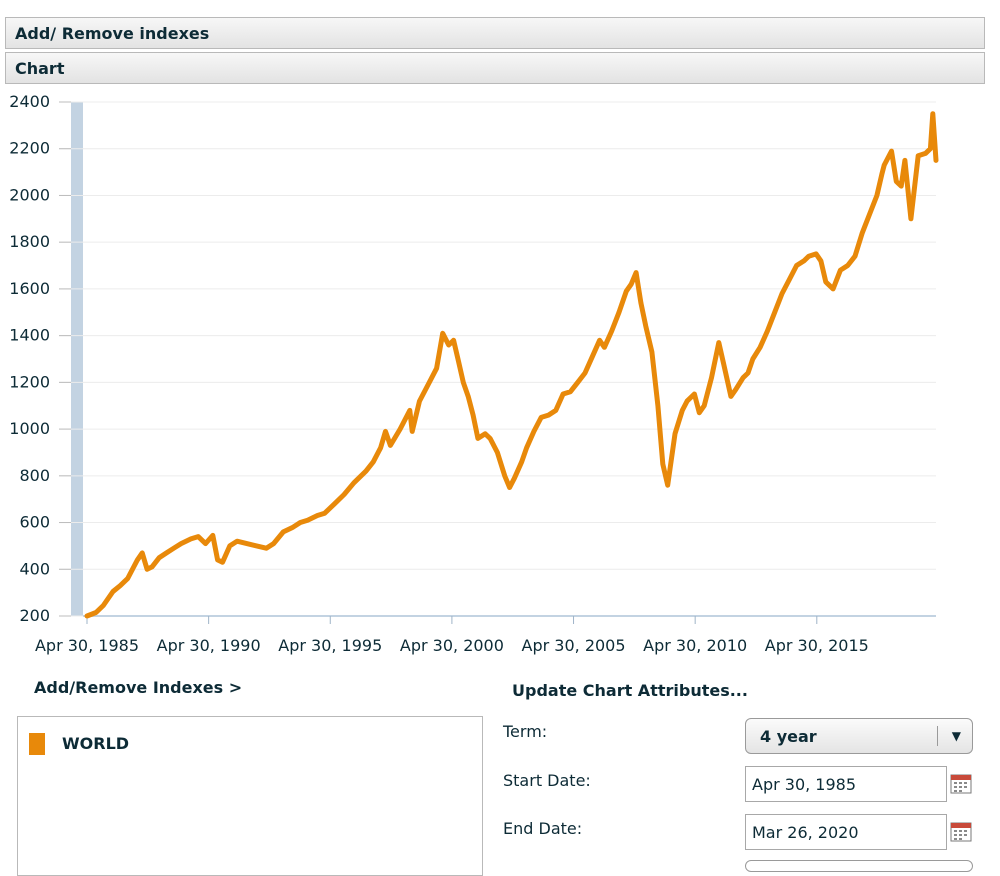  Describe the element at coordinates (112, 33) in the screenshot. I see `add-remove-indexes-title: Add/ Remove indexes` at that location.